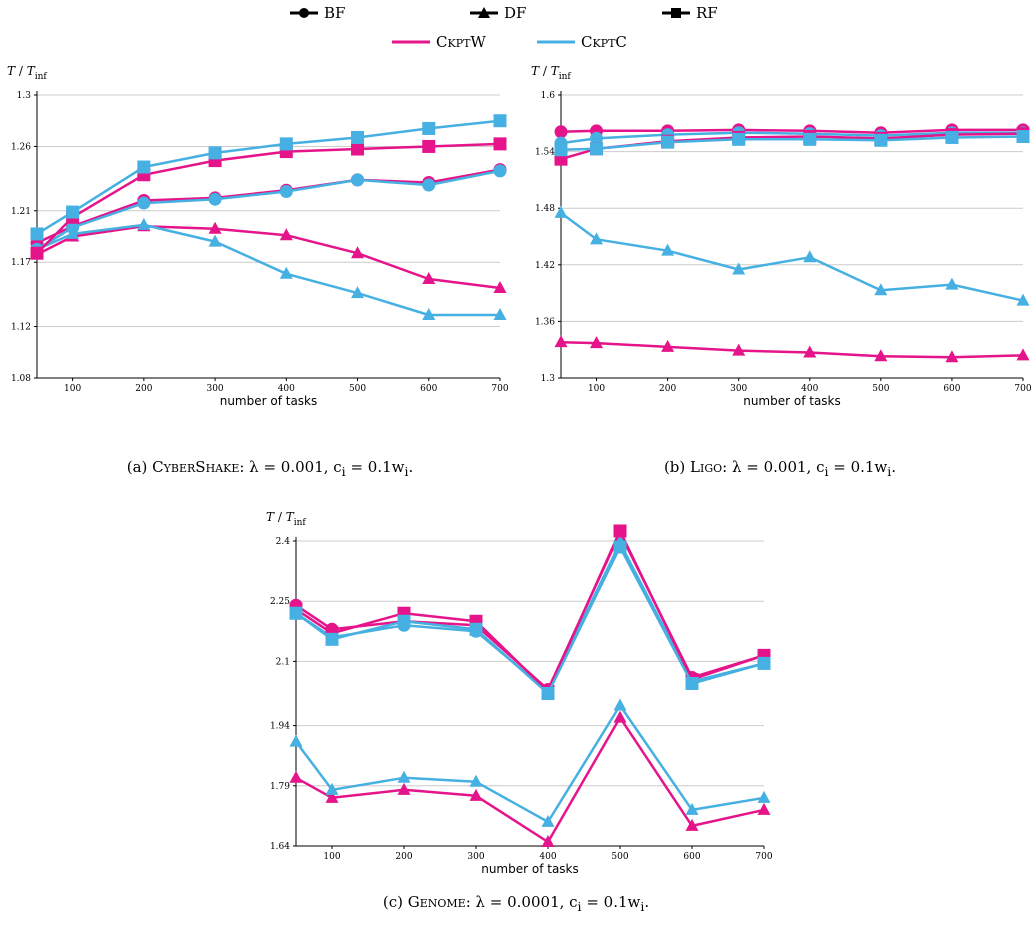  I want to click on cybershake-xtick-label: 400, so click(286, 389).